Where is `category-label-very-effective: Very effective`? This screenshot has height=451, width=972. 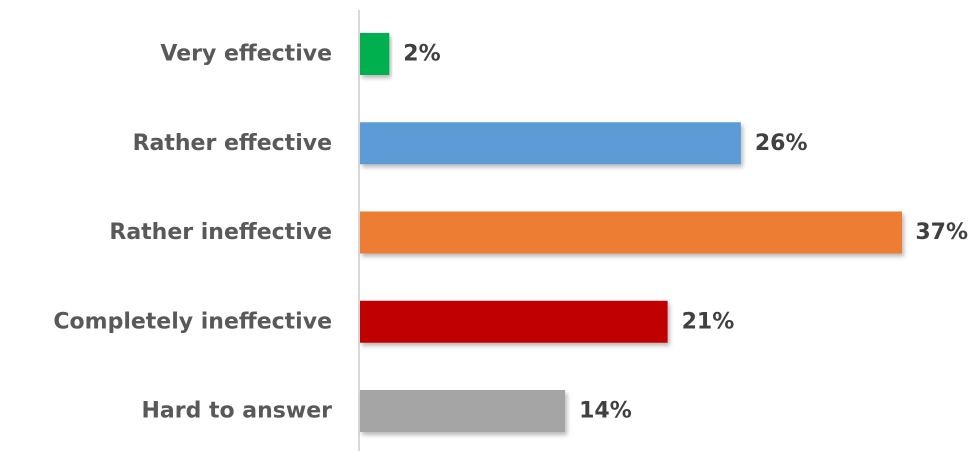
category-label-very-effective: Very effective is located at coordinates (246, 54).